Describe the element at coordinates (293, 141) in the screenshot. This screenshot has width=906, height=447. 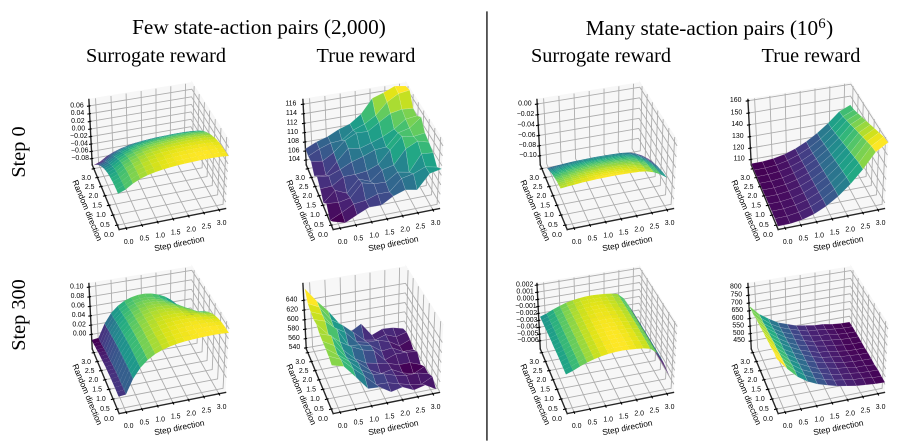
I see `svg-text: 108` at that location.